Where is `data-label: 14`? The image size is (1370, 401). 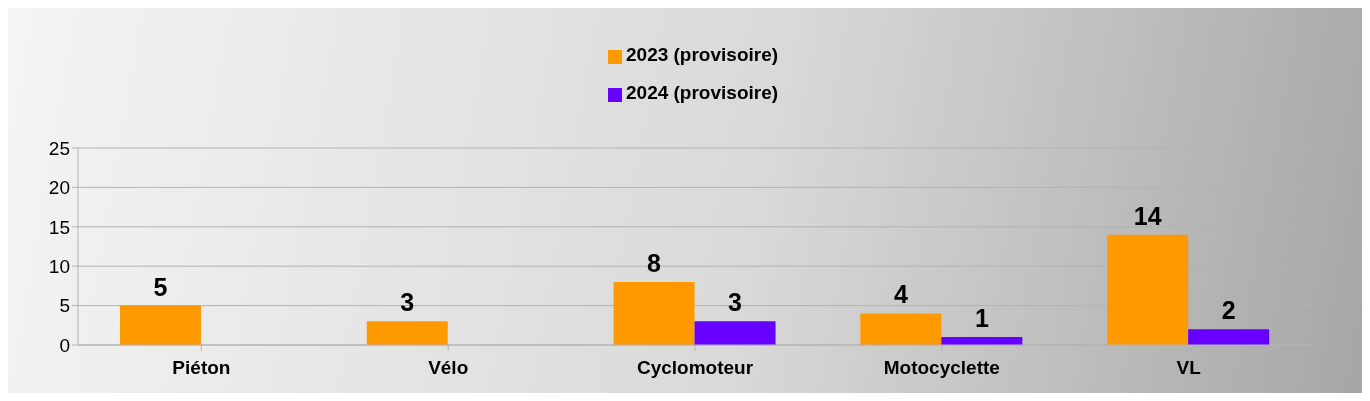 data-label: 14 is located at coordinates (1147, 215).